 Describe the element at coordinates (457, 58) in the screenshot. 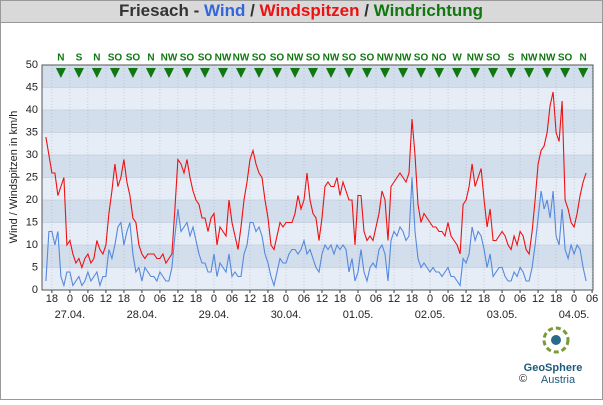

I see `direction-label: W` at that location.